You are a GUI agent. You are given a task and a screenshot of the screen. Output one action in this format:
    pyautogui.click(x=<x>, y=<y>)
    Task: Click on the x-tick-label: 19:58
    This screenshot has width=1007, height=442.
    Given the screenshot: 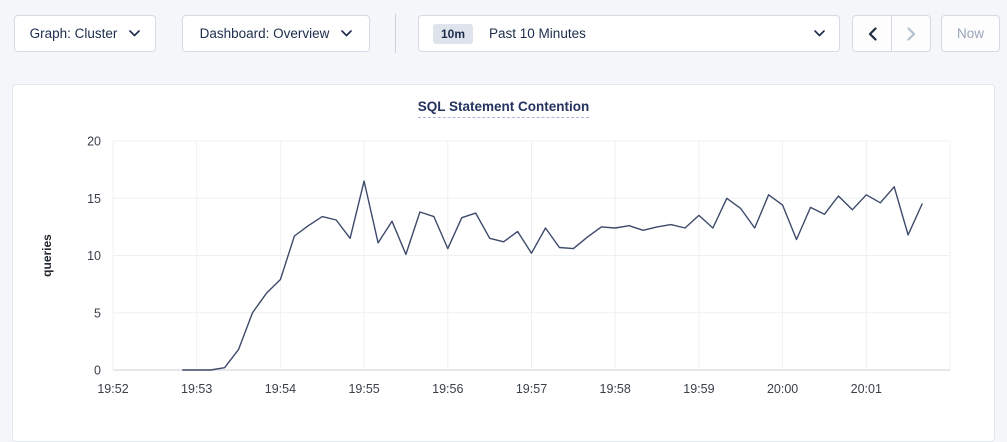 What is the action you would take?
    pyautogui.click(x=615, y=389)
    